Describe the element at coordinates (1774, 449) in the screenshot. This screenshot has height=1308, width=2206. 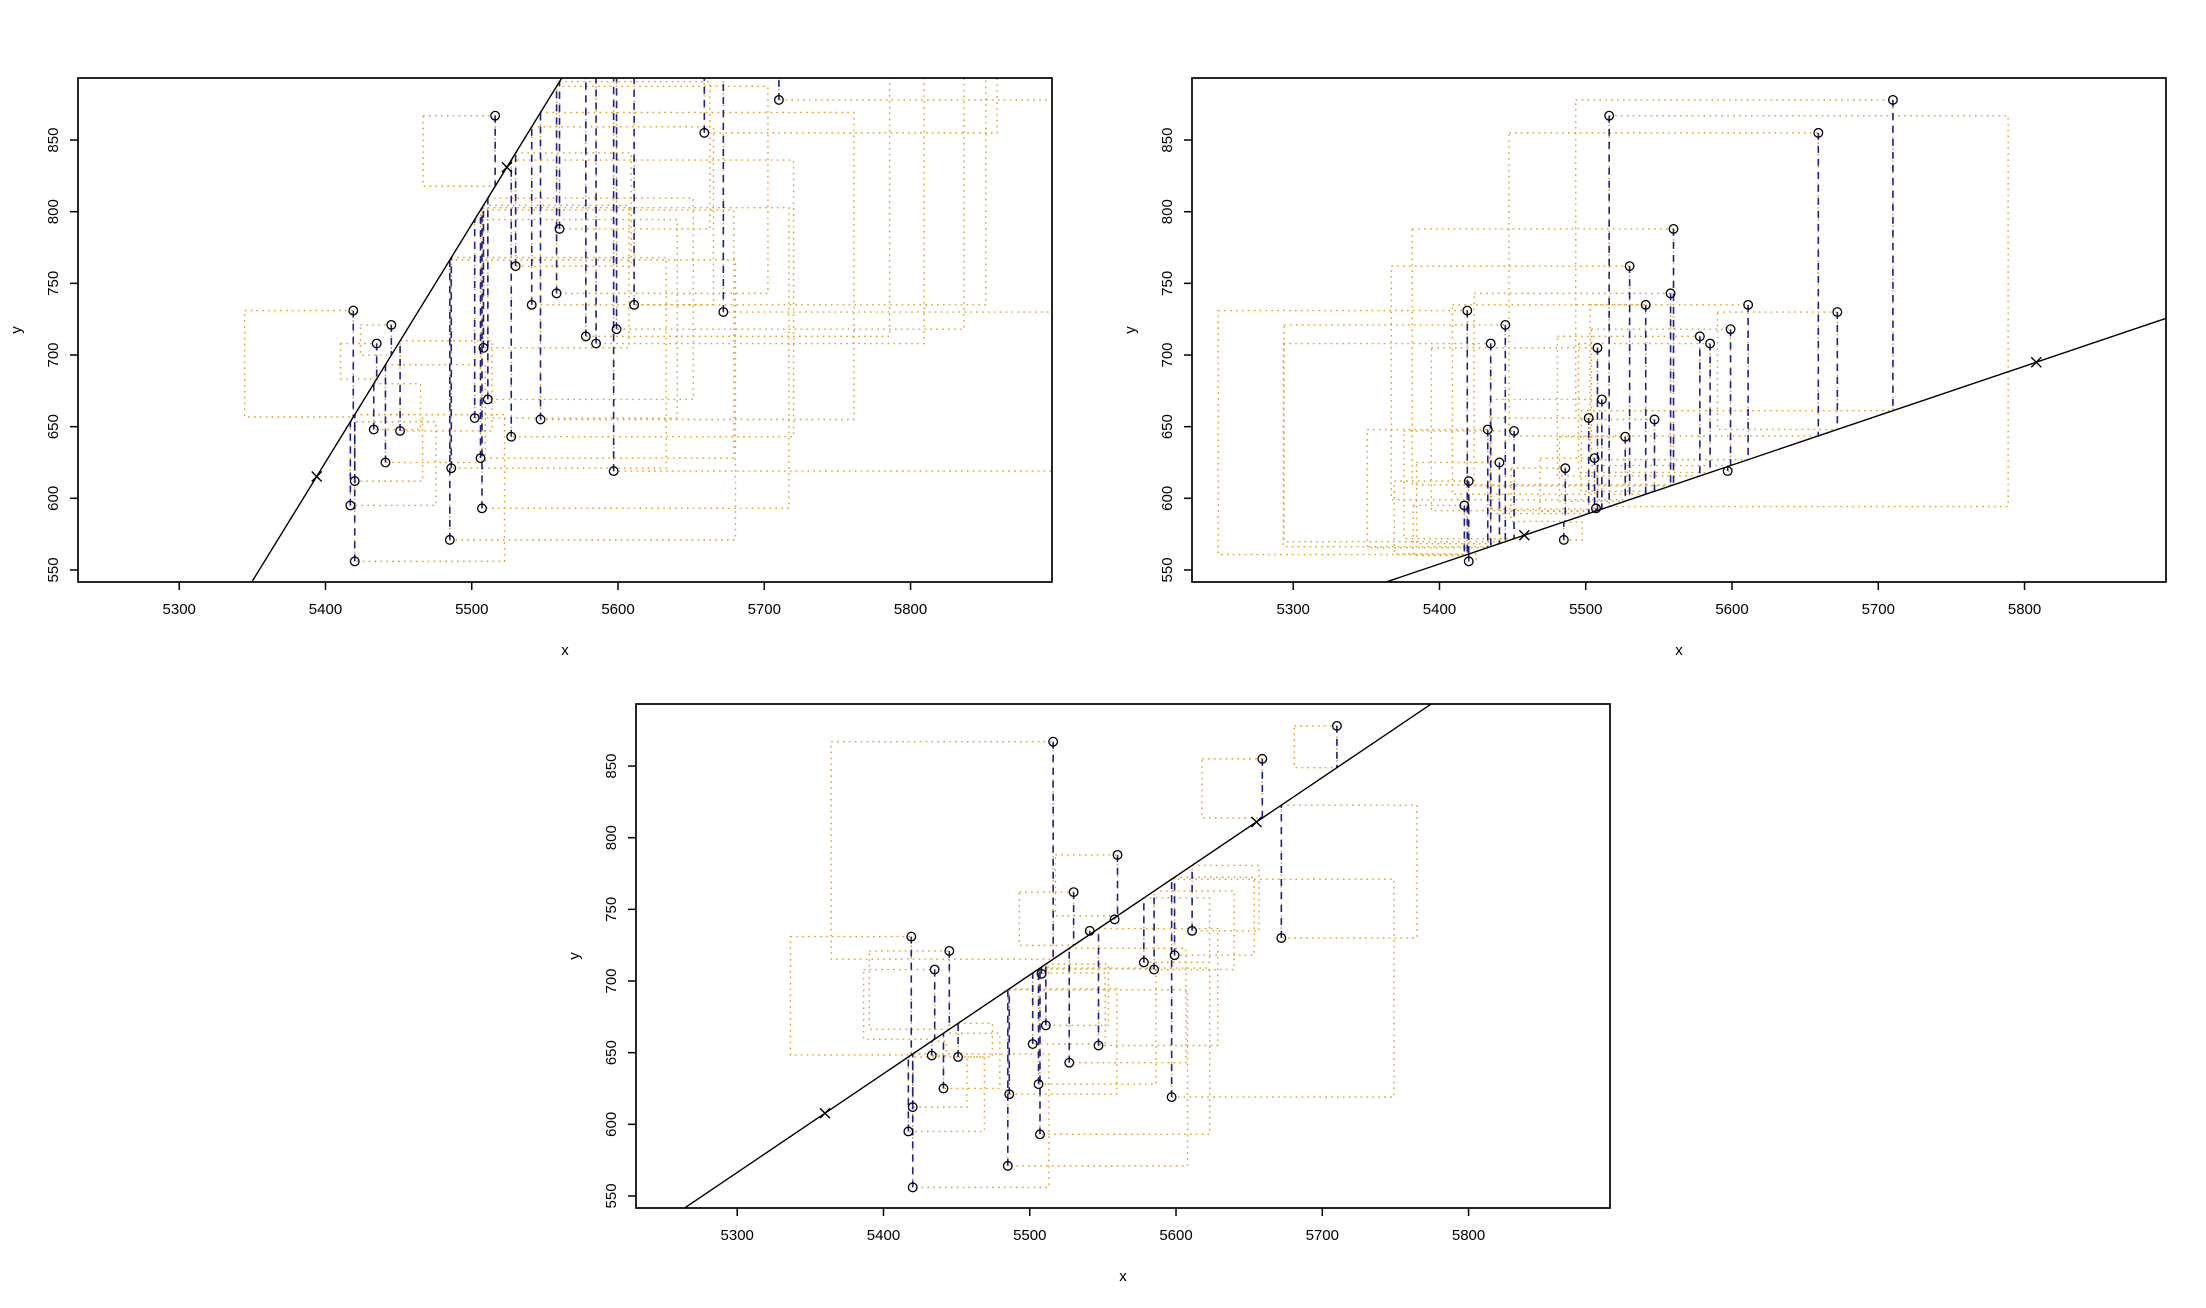
I see `fit-line` at that location.